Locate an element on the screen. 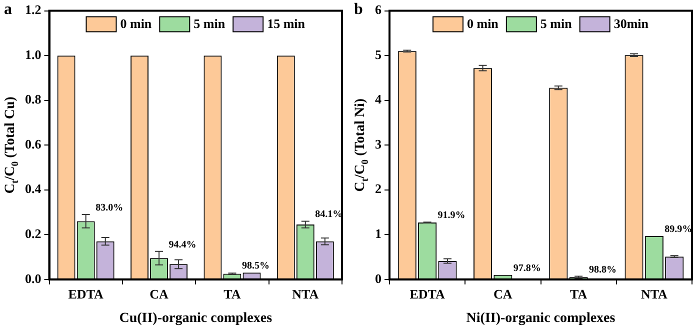 The image size is (700, 330). y-axis-title: Ct/C0 (Total Cu) is located at coordinates (12, 145).